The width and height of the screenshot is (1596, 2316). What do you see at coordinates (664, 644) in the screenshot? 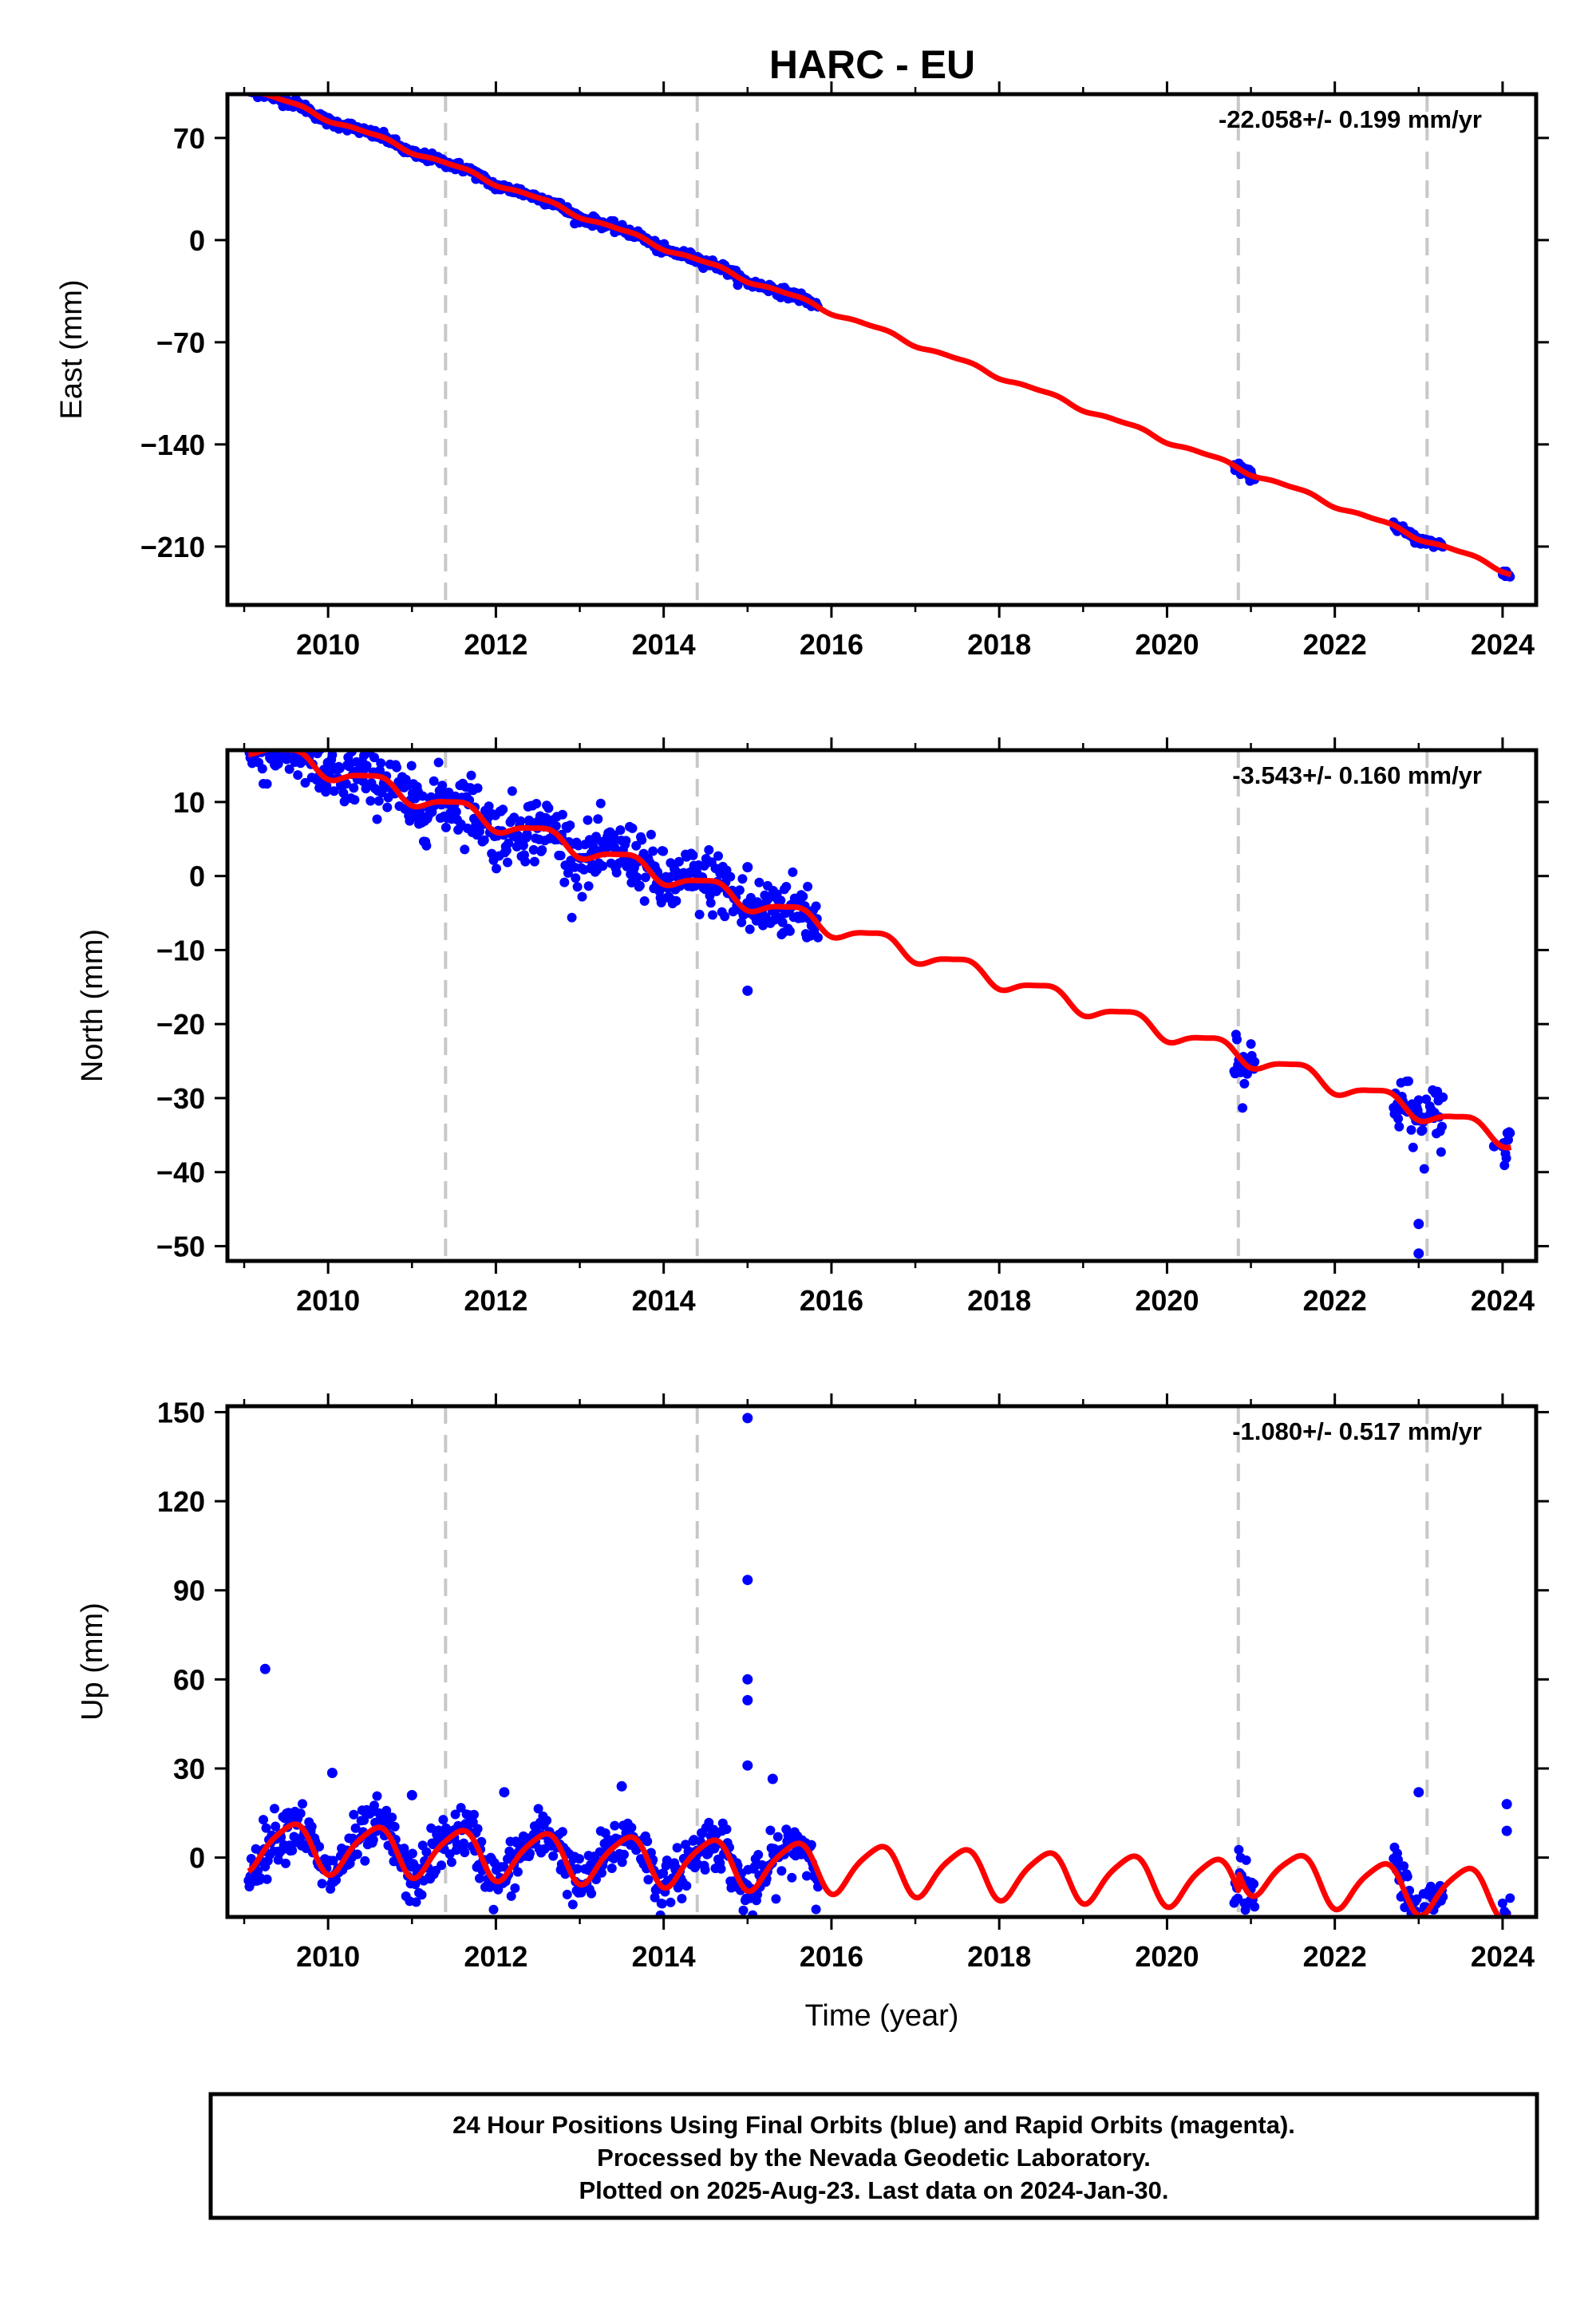
I see `east-x-tick-label: 2014` at bounding box center [664, 644].